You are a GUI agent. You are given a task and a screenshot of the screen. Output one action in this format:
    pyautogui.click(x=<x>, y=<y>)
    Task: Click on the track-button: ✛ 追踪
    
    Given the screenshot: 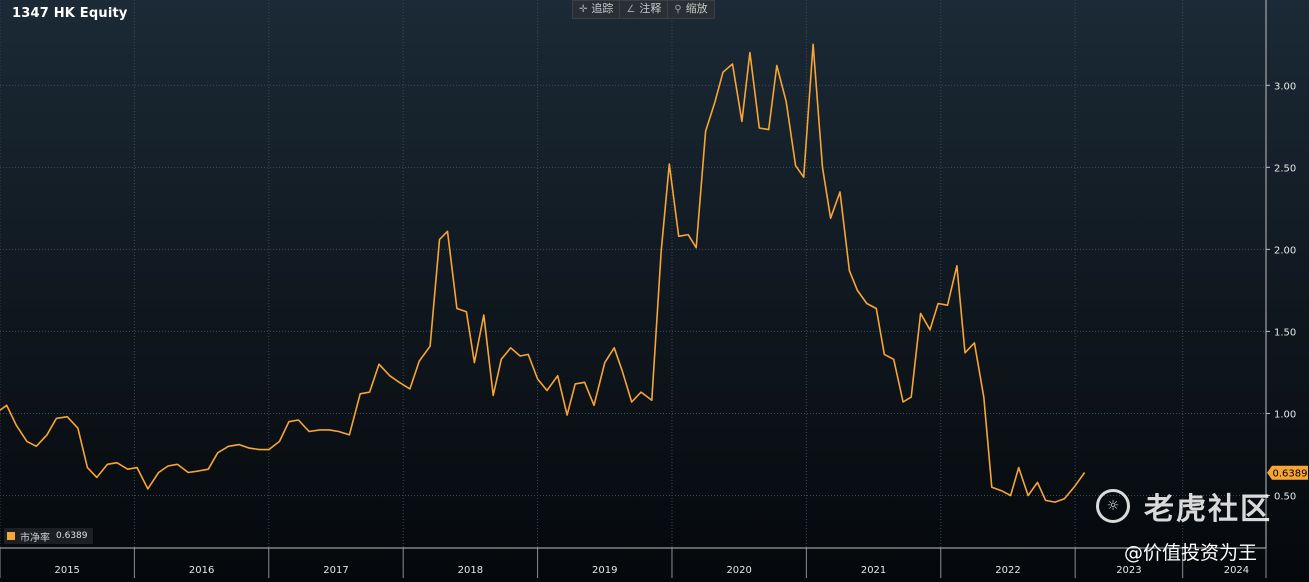 What is the action you would take?
    pyautogui.click(x=597, y=9)
    